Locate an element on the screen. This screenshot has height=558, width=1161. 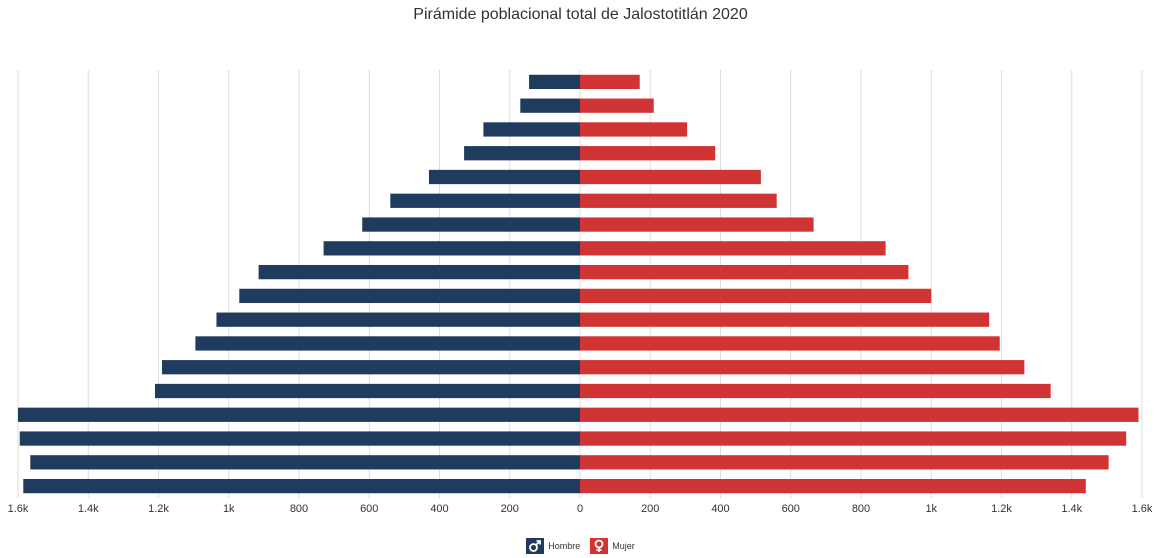
legend-item-hombre: Hombre is located at coordinates (553, 546).